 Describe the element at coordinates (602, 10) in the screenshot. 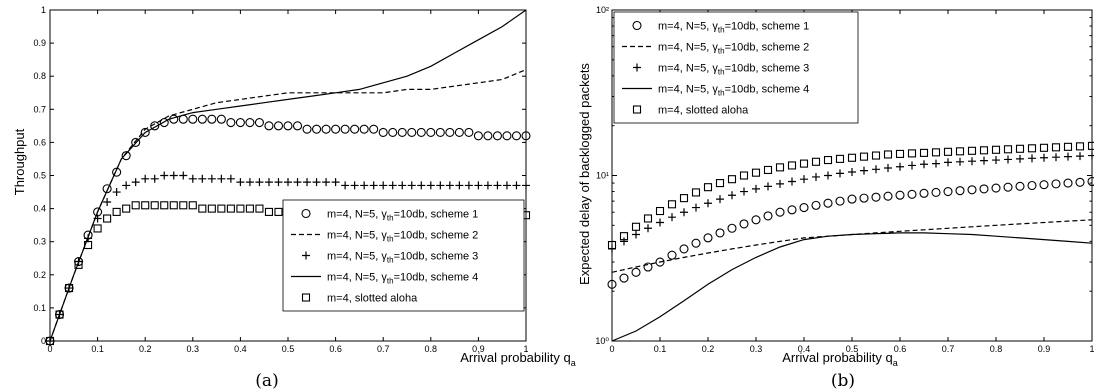

I see `y-tick-label: 10²` at that location.